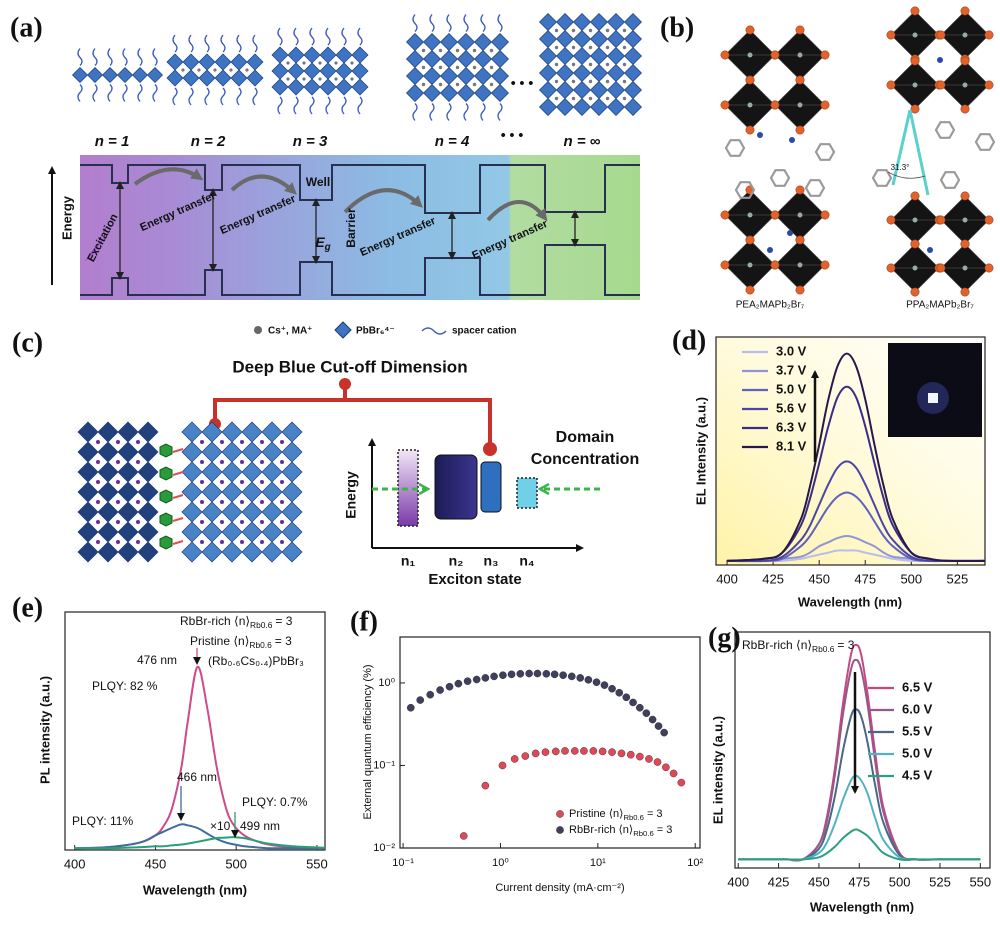 This screenshot has width=1000, height=927. I want to click on panel-label: (c), so click(27, 342).